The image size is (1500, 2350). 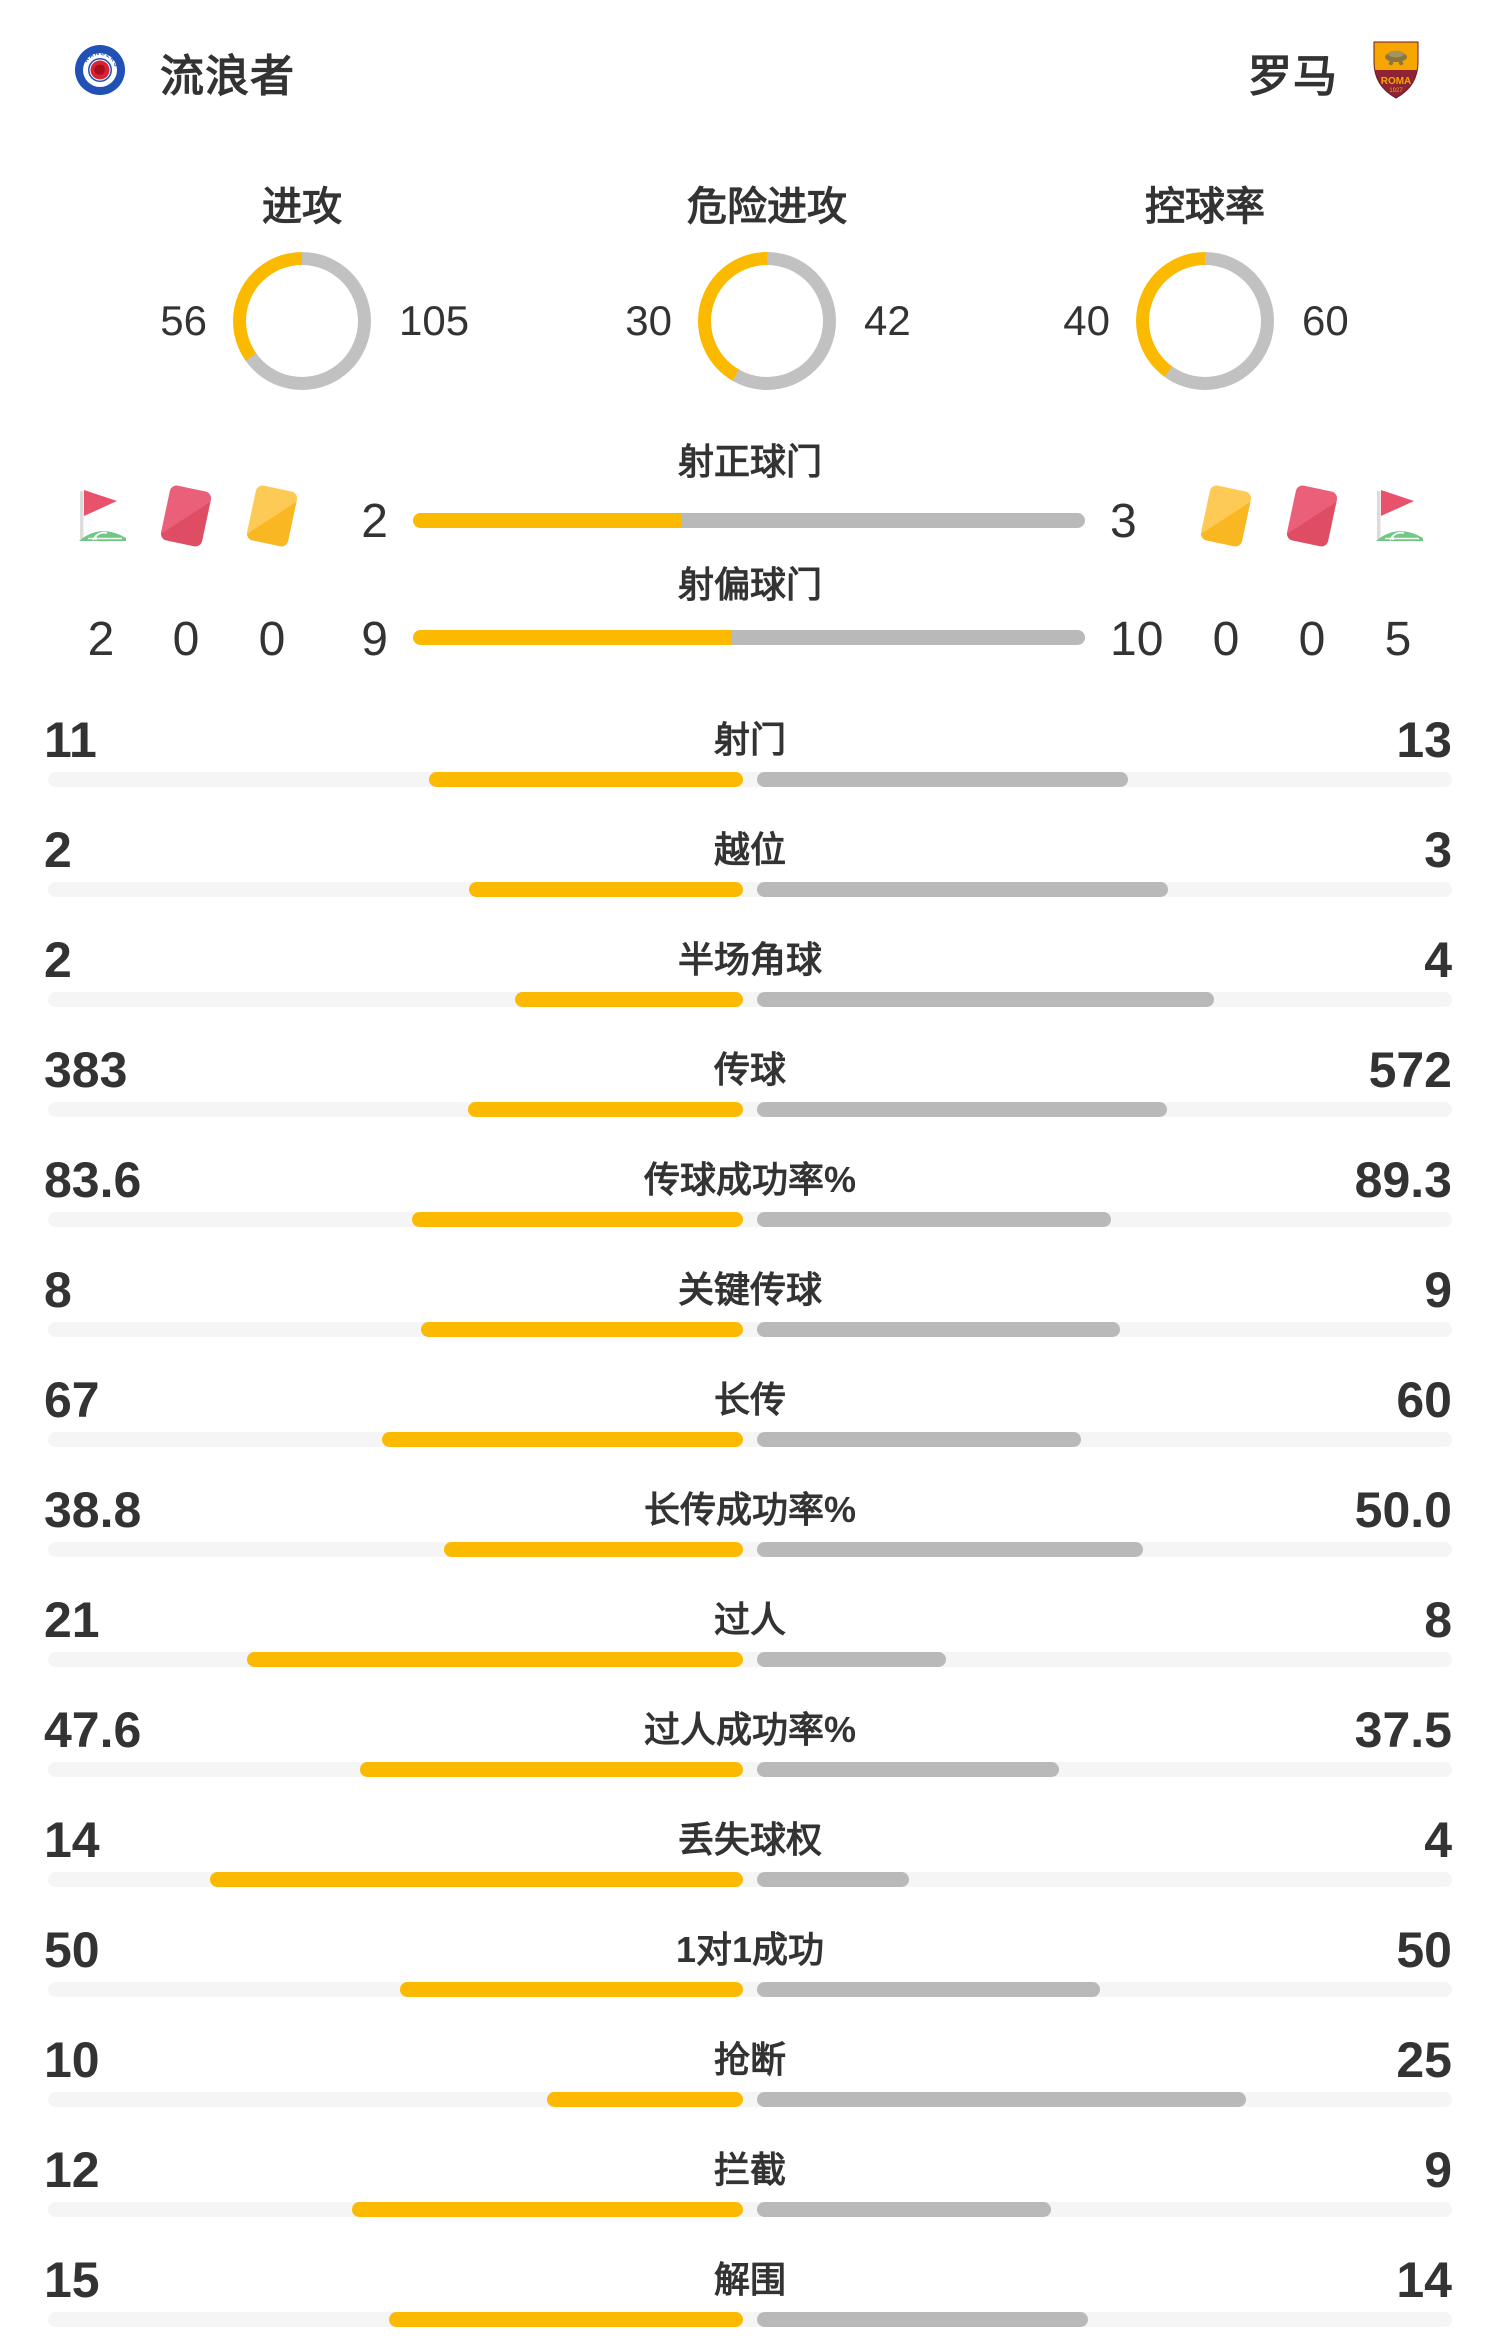 What do you see at coordinates (70, 740) in the screenshot?
I see `stat-home-value: 11` at bounding box center [70, 740].